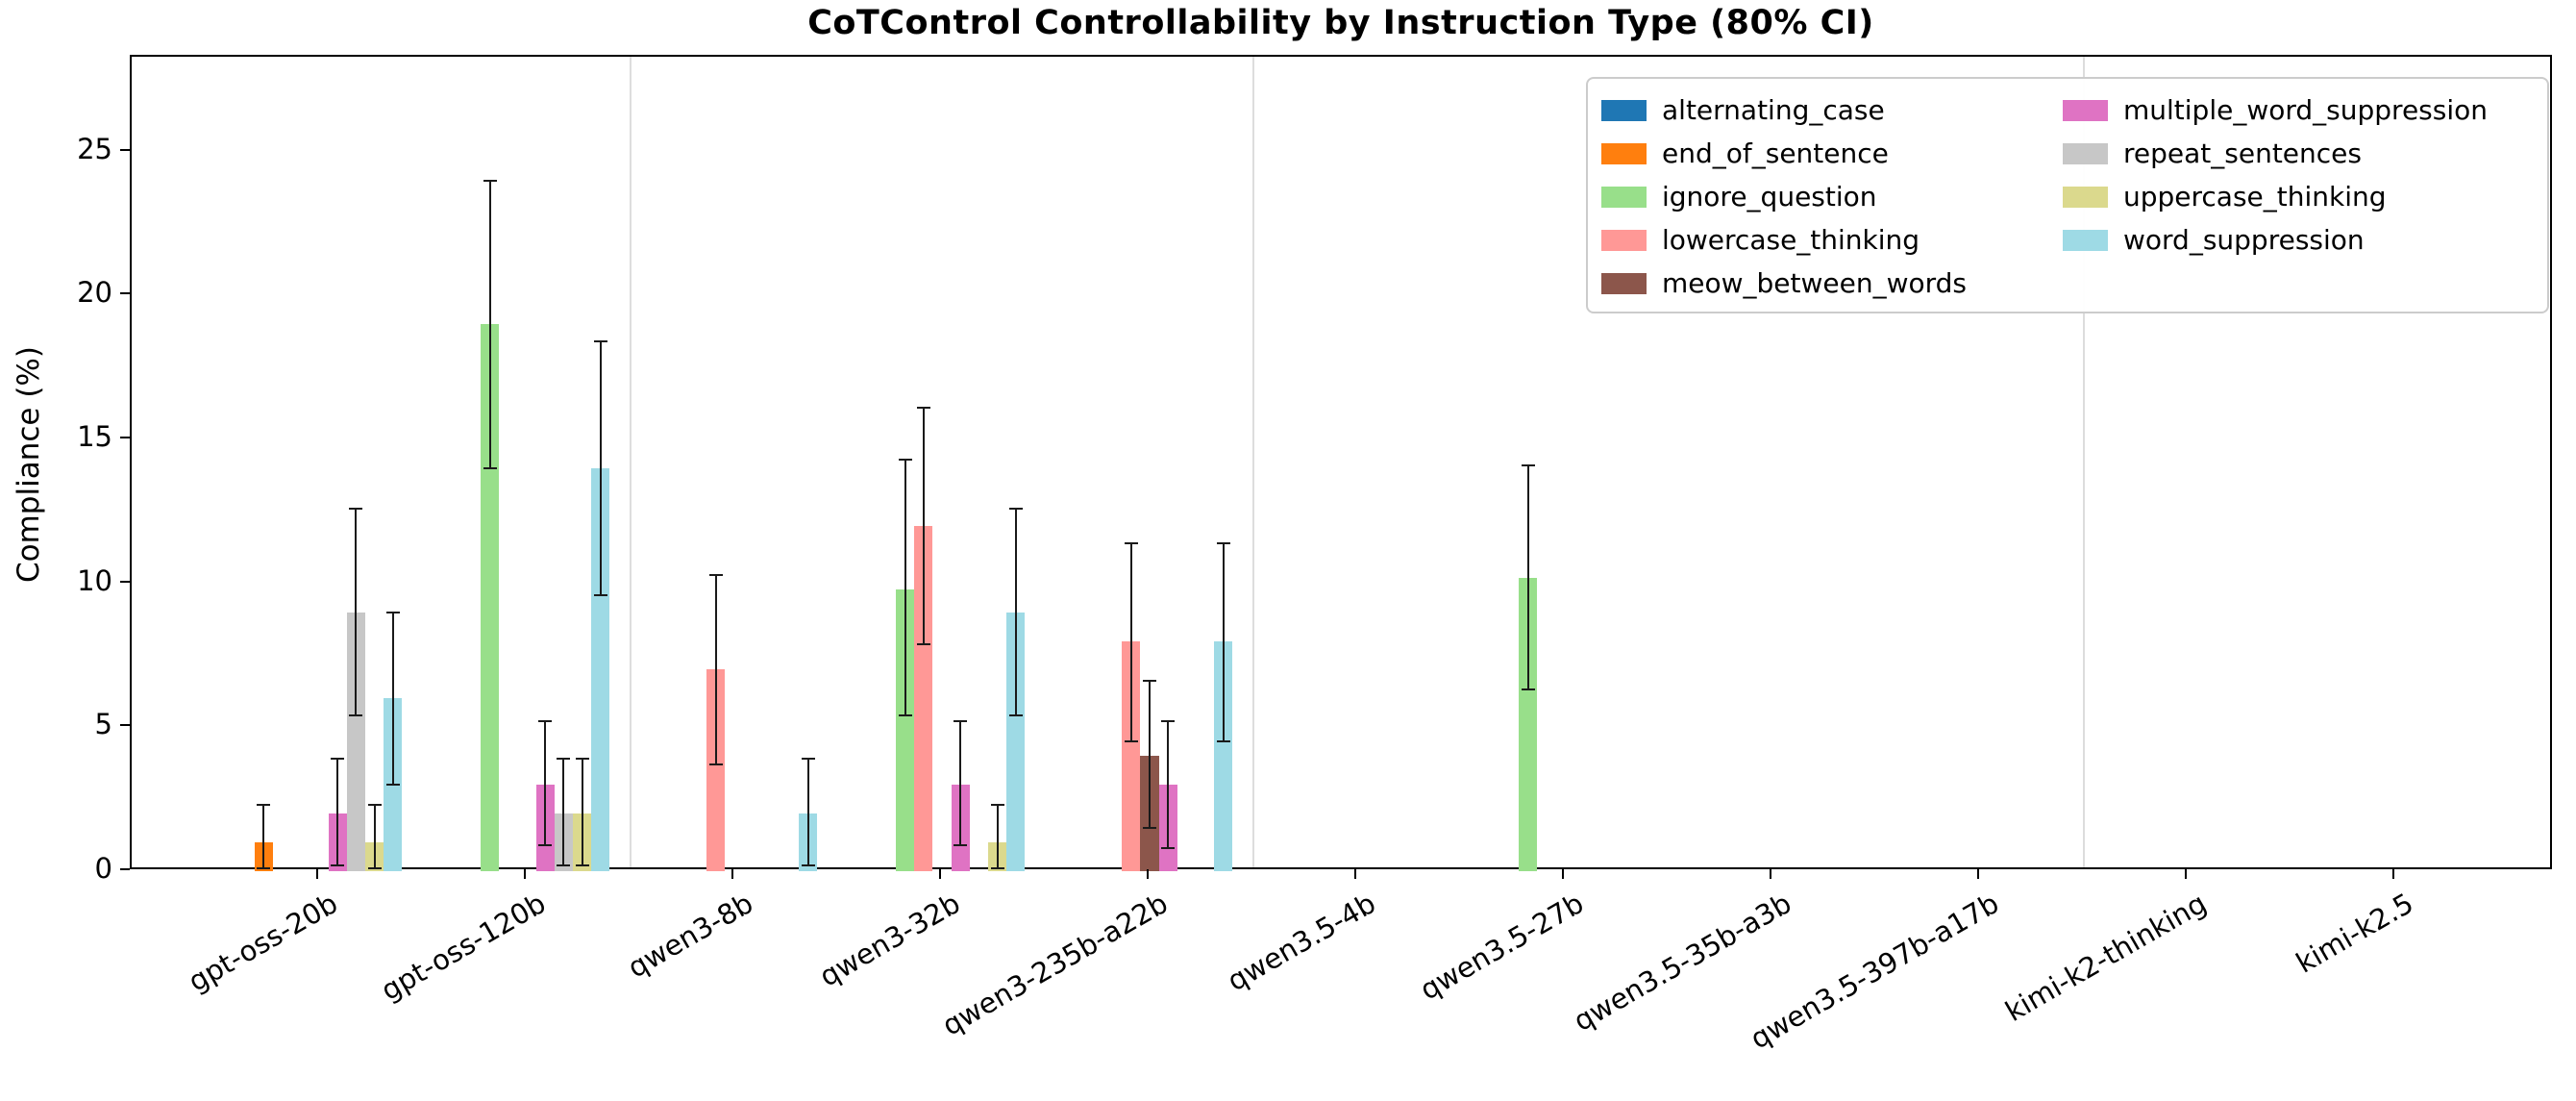 The height and width of the screenshot is (1101, 2576). Describe the element at coordinates (1528, 724) in the screenshot. I see `bar-qwen3.5-27b-ignore_question` at that location.